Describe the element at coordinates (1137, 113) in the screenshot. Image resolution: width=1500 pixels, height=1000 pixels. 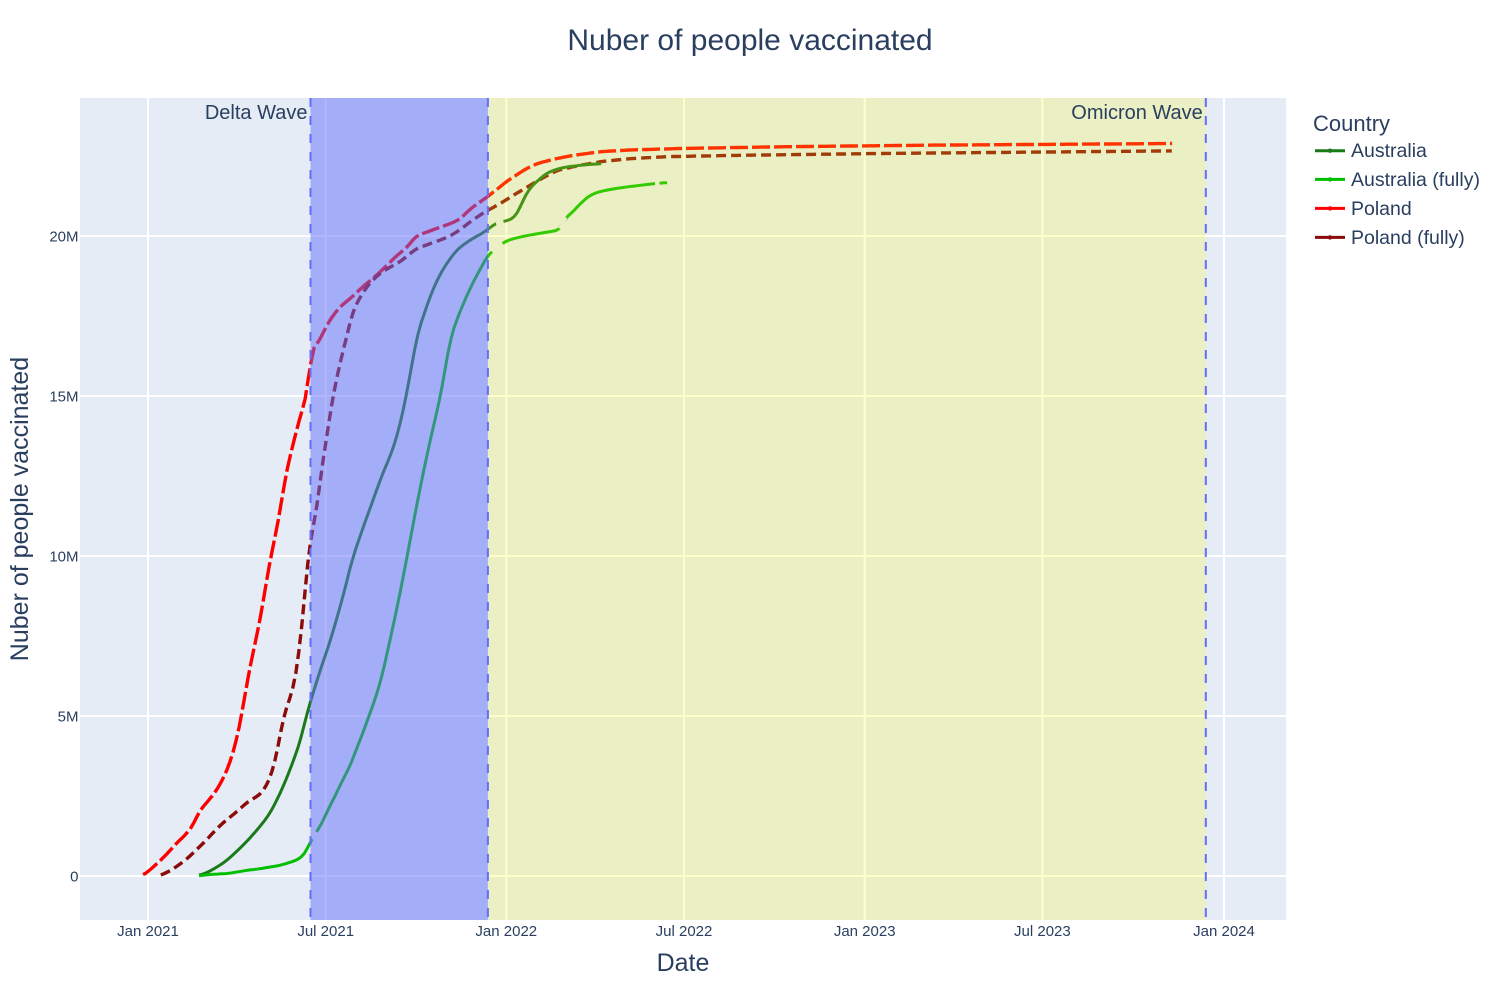
I see `svg-text: Omicron Wave` at that location.